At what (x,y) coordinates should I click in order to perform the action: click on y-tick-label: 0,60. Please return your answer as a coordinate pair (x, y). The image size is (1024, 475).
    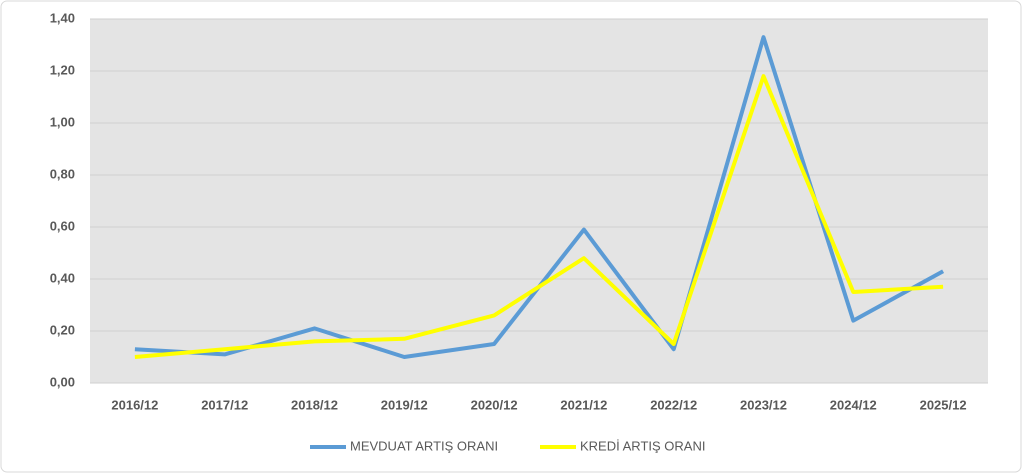
    Looking at the image, I should click on (62, 225).